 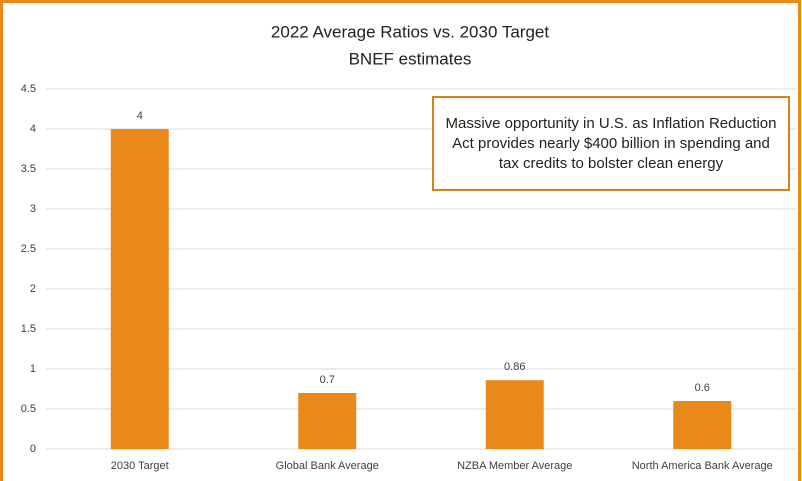 I want to click on y-tick-label: 1, so click(x=33, y=369).